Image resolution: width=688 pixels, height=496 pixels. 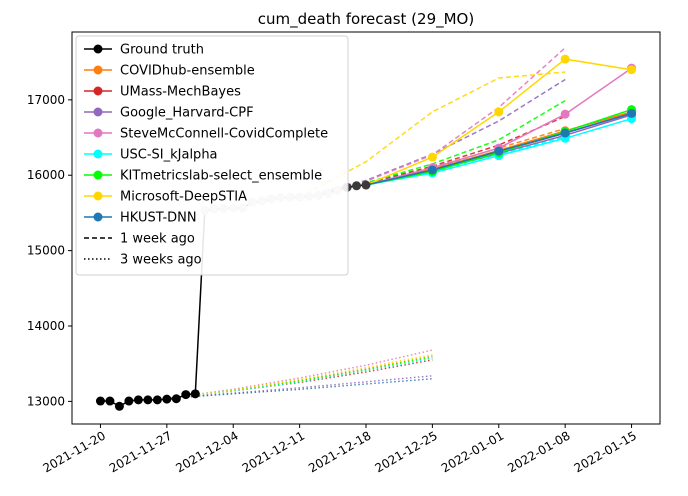 I want to click on forecast-3w-line-hkust-dnn, so click(x=299, y=389).